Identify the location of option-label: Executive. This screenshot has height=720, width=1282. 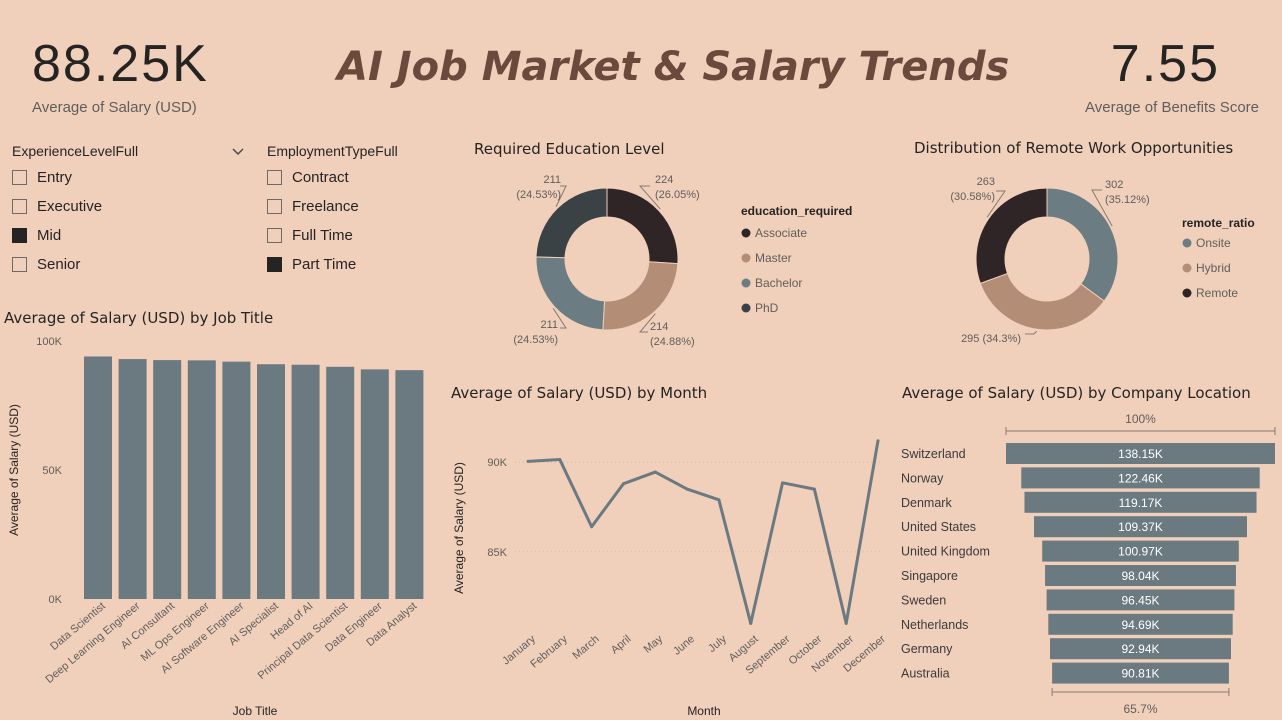
(70, 206).